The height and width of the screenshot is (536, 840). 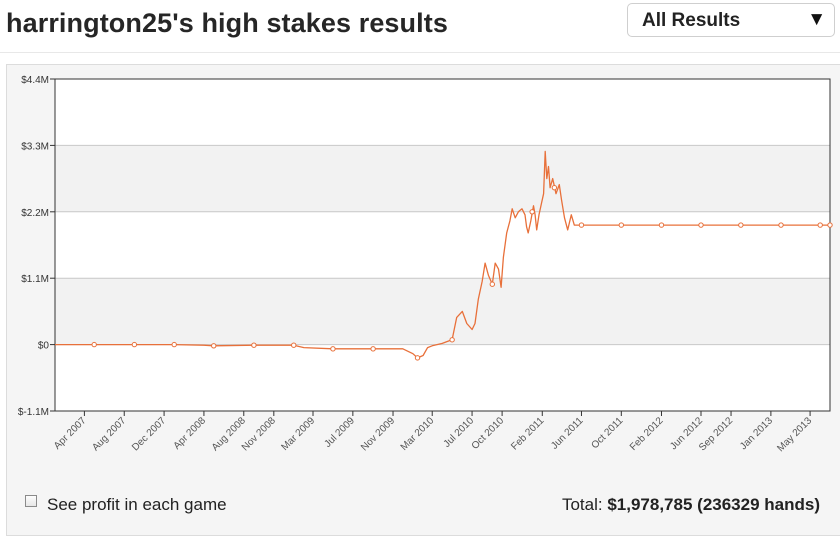 What do you see at coordinates (418, 434) in the screenshot?
I see `x-tick-label: Mar 2010` at bounding box center [418, 434].